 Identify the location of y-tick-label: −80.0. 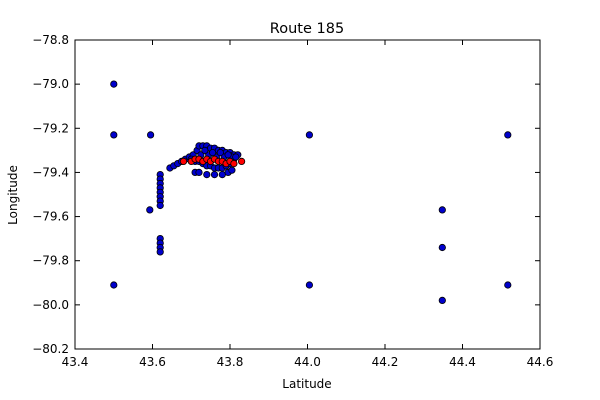
(50, 305).